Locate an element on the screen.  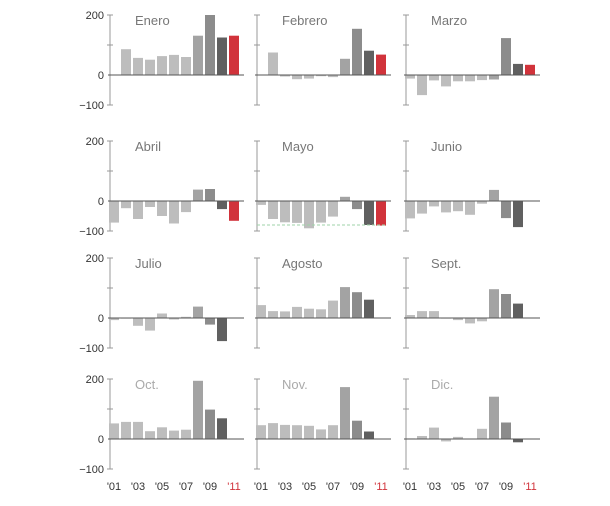
panel-title: Marzo is located at coordinates (449, 20).